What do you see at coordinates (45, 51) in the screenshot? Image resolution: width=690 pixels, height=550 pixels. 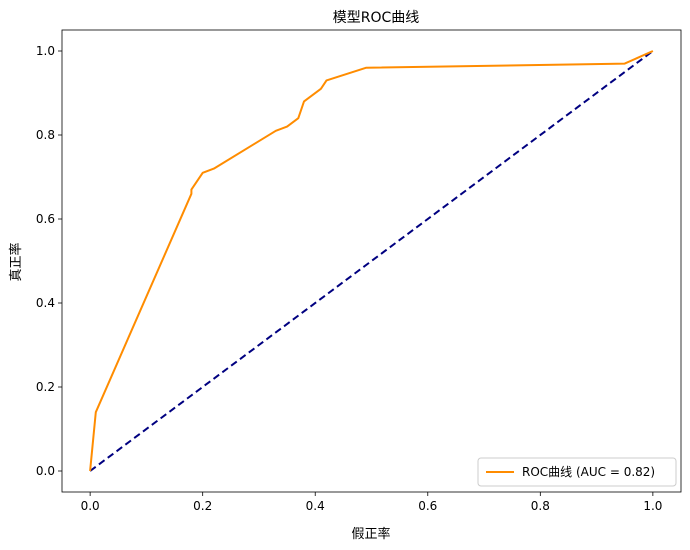 I see `y-tick-label: 1.0` at bounding box center [45, 51].